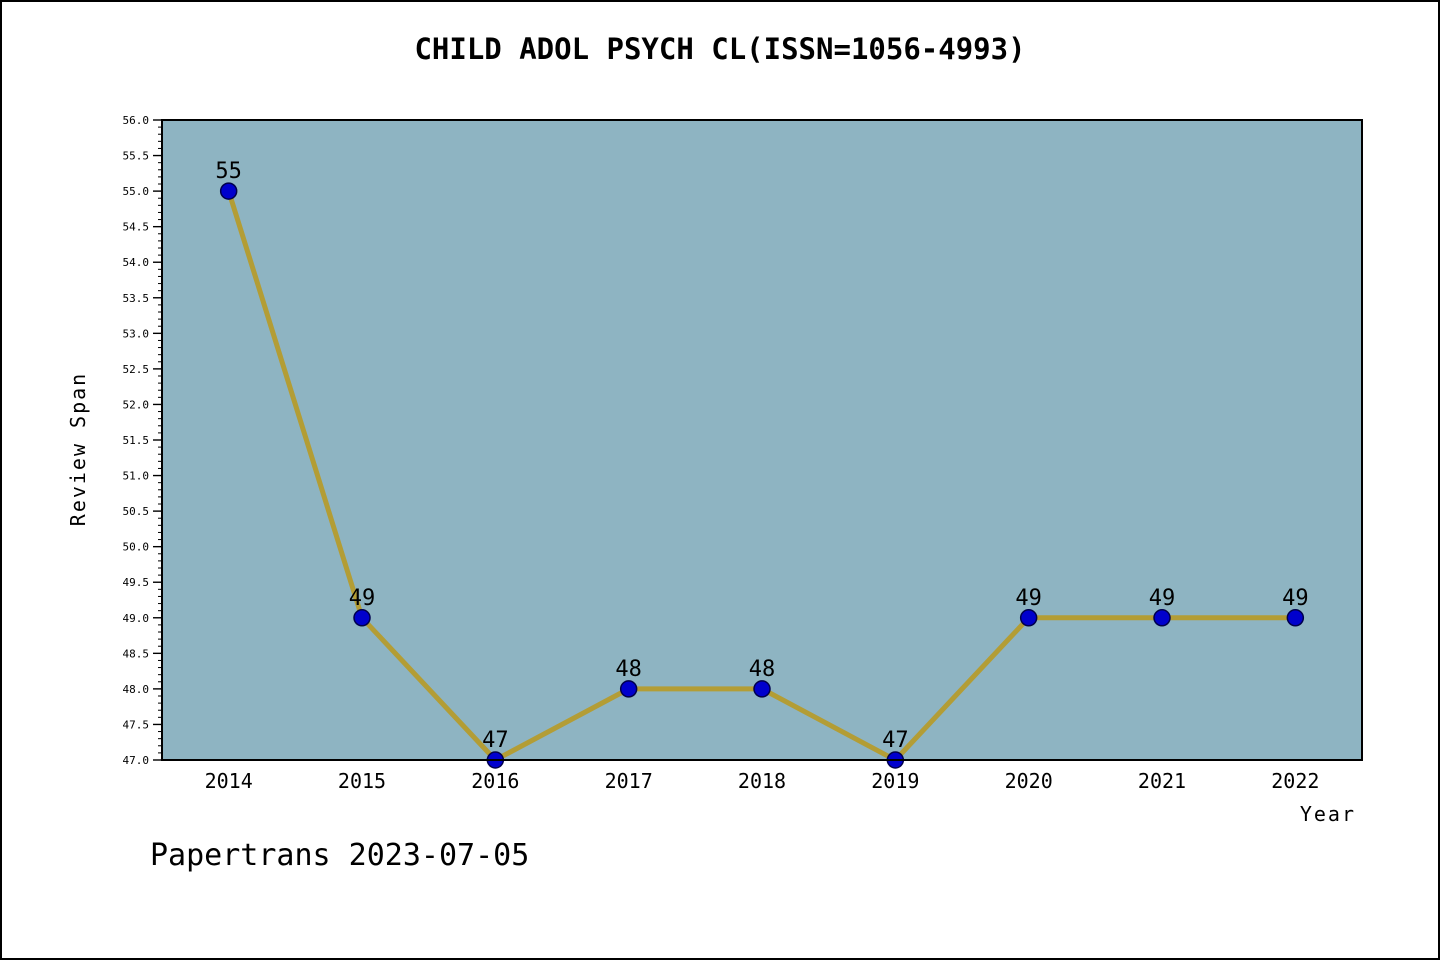 This screenshot has width=1440, height=960. I want to click on x-axis-label: Year, so click(1327, 814).